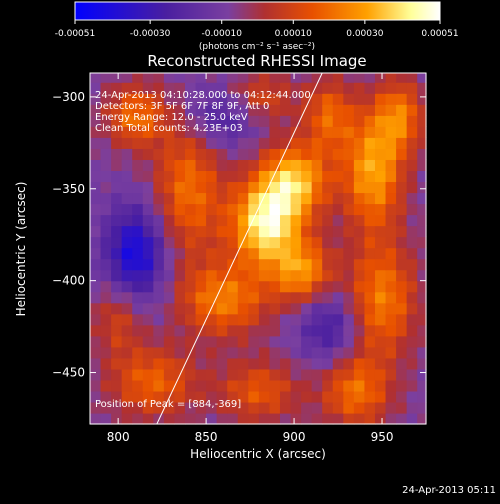 The image size is (500, 504). What do you see at coordinates (364, 34) in the screenshot?
I see `colorbar-tick-label: 0.00030` at bounding box center [364, 34].